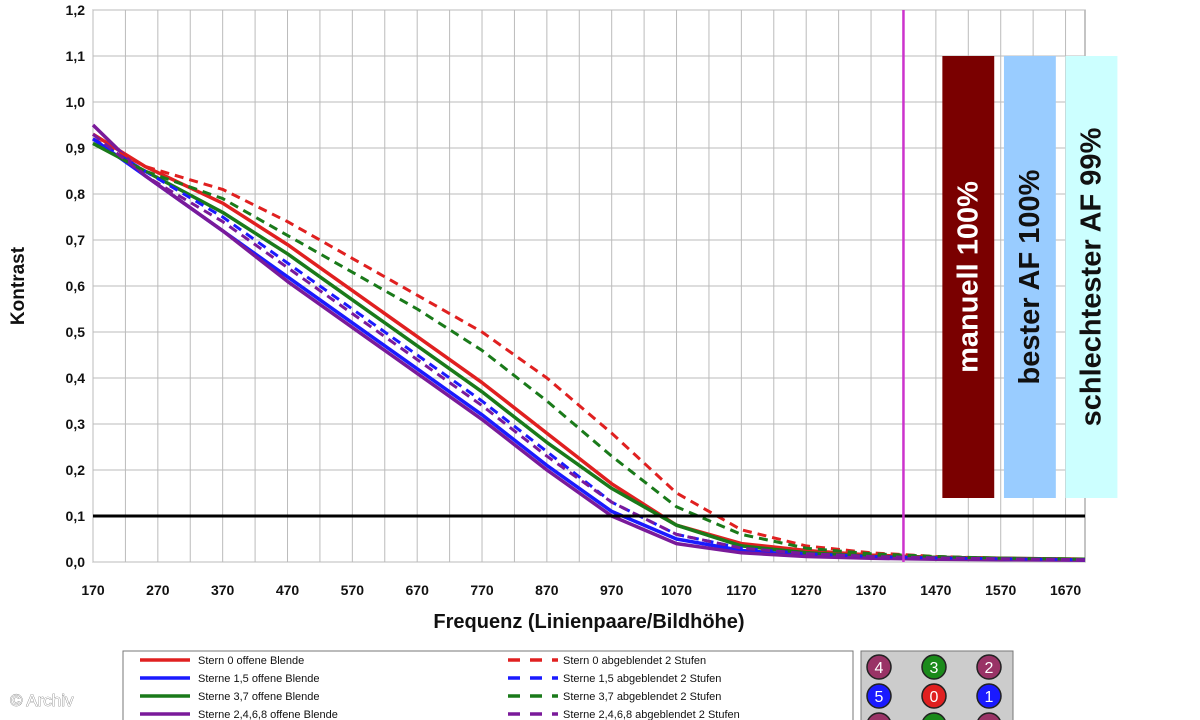  What do you see at coordinates (76, 240) in the screenshot?
I see `y-tick-label: 0,7` at bounding box center [76, 240].